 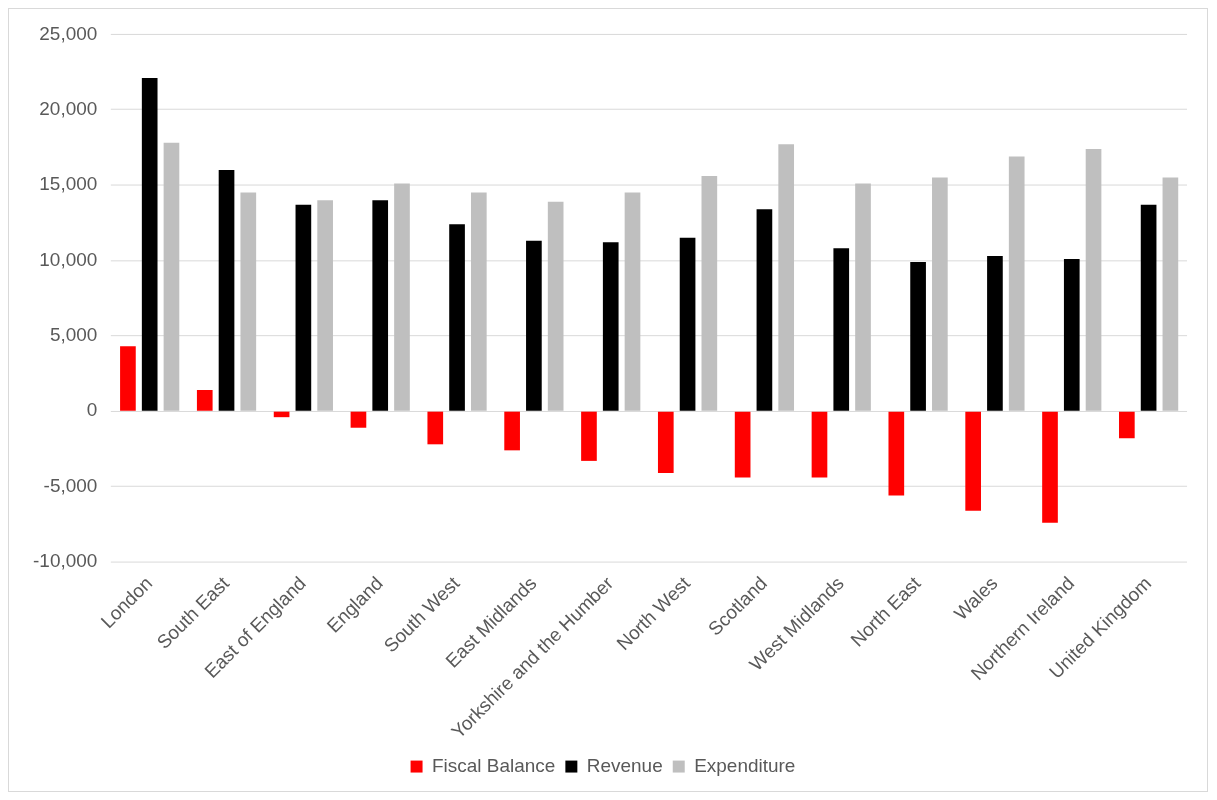 What do you see at coordinates (68, 184) in the screenshot?
I see `y-tick-label: 15,000` at bounding box center [68, 184].